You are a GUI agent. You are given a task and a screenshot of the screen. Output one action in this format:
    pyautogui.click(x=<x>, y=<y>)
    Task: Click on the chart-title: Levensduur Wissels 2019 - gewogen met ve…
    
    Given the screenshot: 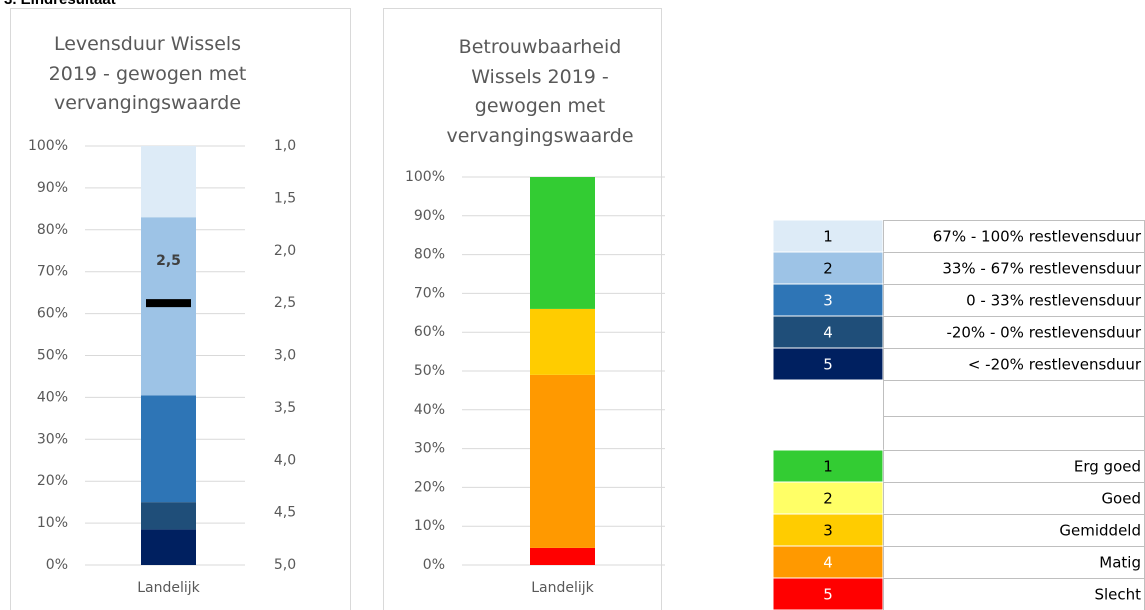 What is the action you would take?
    pyautogui.click(x=147, y=73)
    